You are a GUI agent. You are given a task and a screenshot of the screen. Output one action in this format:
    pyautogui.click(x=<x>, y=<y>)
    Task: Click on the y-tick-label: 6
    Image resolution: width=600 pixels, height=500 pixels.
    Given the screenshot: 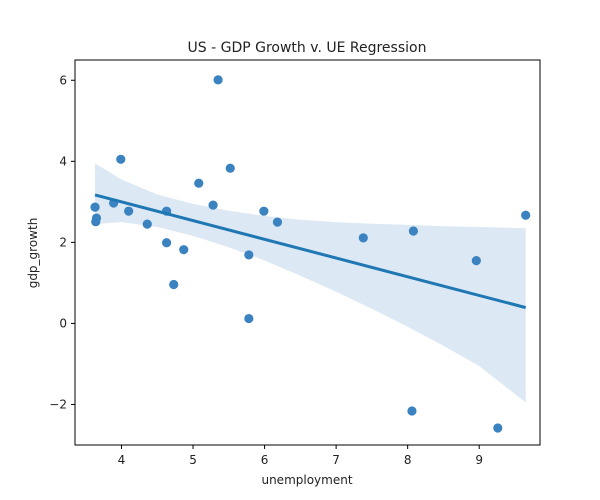 What is the action you would take?
    pyautogui.click(x=63, y=80)
    